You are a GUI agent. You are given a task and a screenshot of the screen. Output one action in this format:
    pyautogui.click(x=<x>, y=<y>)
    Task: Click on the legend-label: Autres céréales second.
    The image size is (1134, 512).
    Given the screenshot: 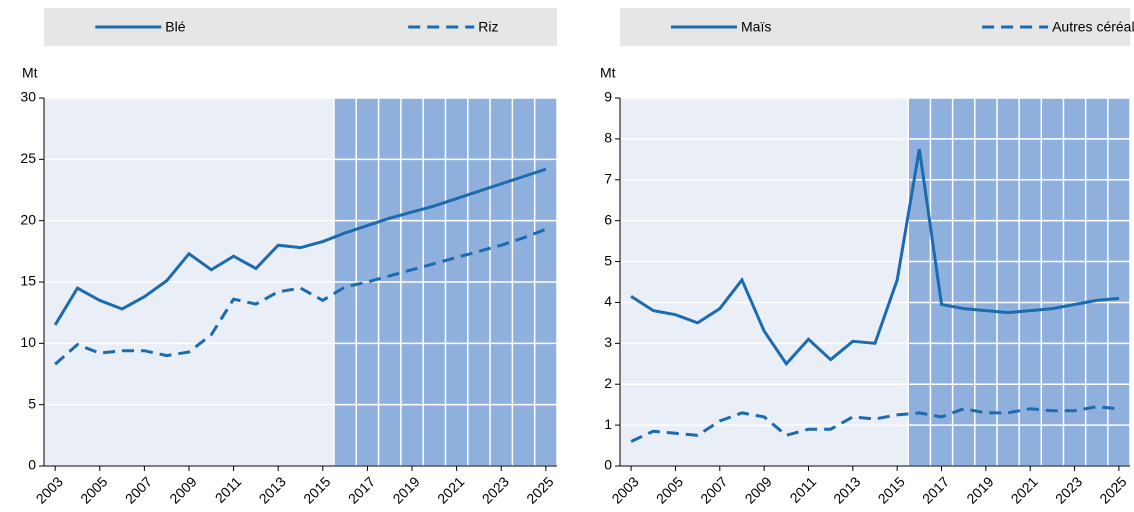 What is the action you would take?
    pyautogui.click(x=1093, y=27)
    